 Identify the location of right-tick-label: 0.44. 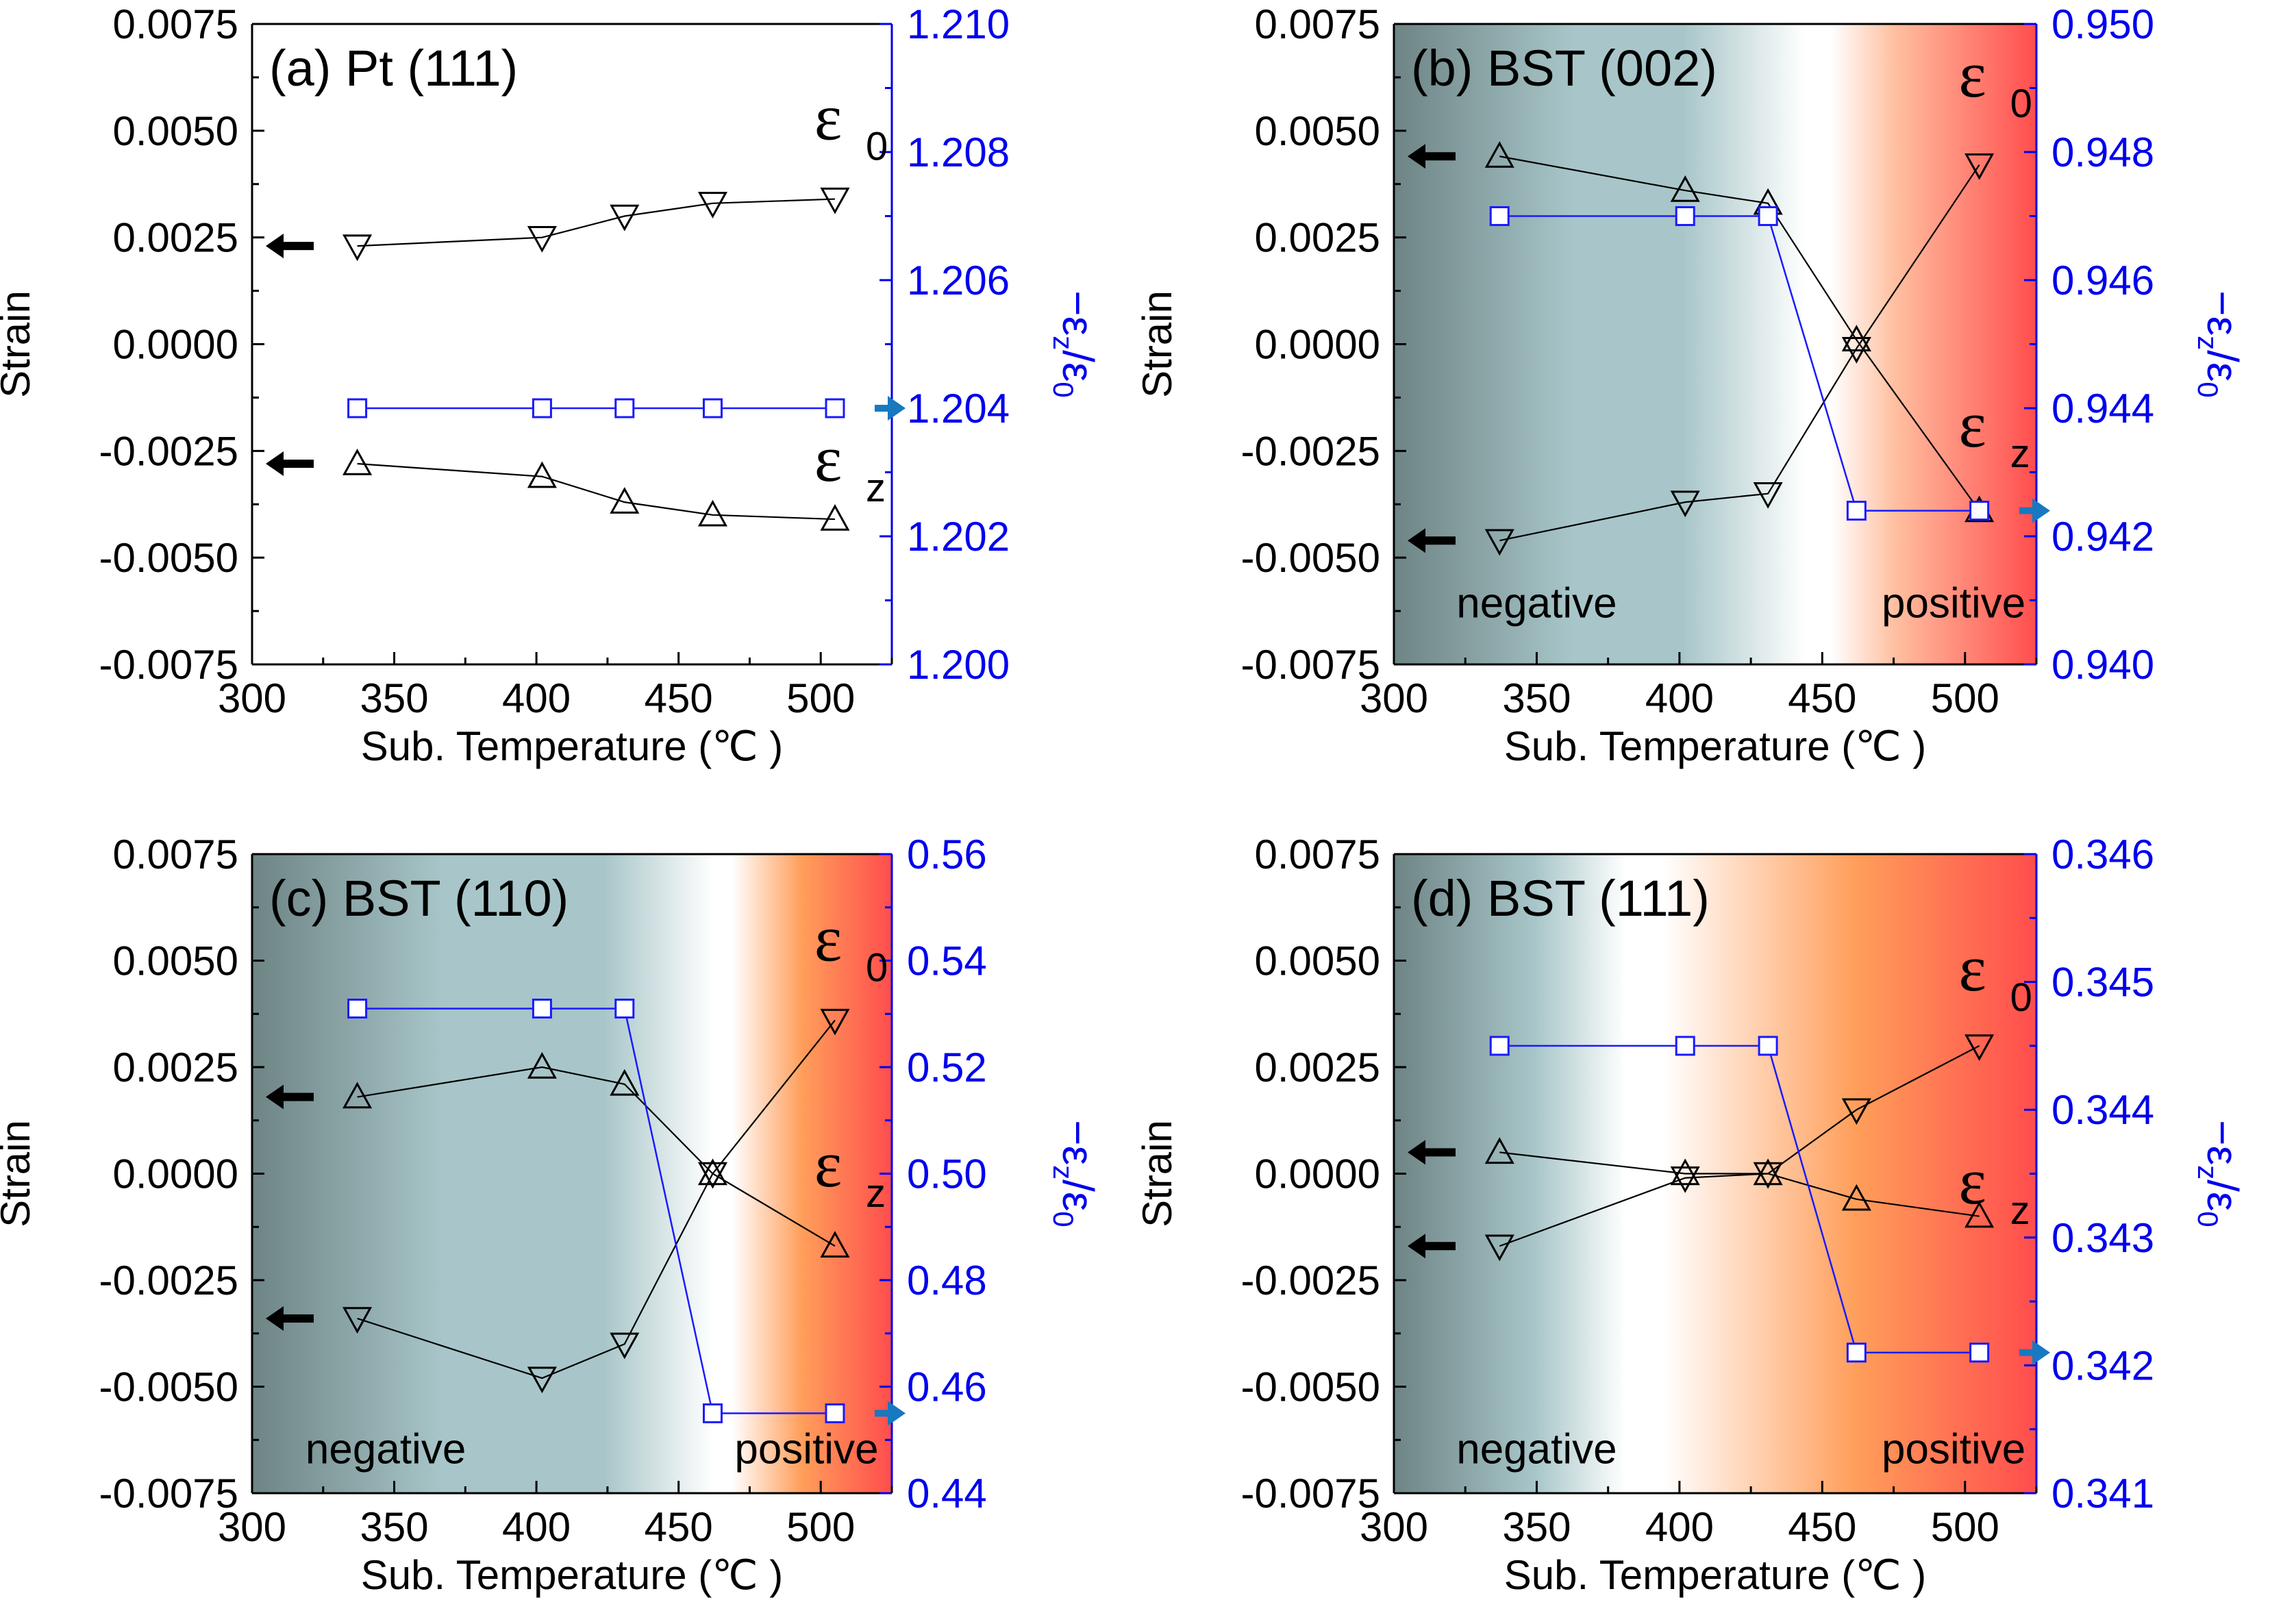
(947, 1493).